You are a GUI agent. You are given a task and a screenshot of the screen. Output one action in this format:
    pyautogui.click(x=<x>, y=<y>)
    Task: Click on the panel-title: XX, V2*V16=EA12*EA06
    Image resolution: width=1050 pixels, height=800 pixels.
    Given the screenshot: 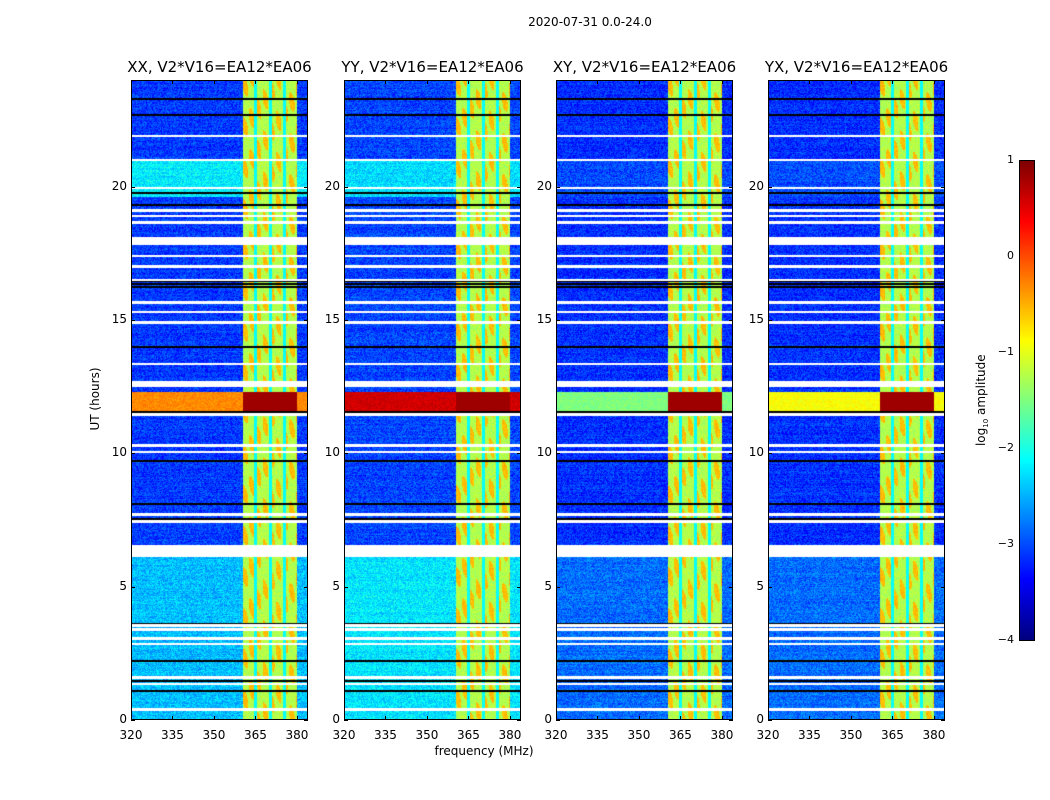 What is the action you would take?
    pyautogui.click(x=219, y=67)
    